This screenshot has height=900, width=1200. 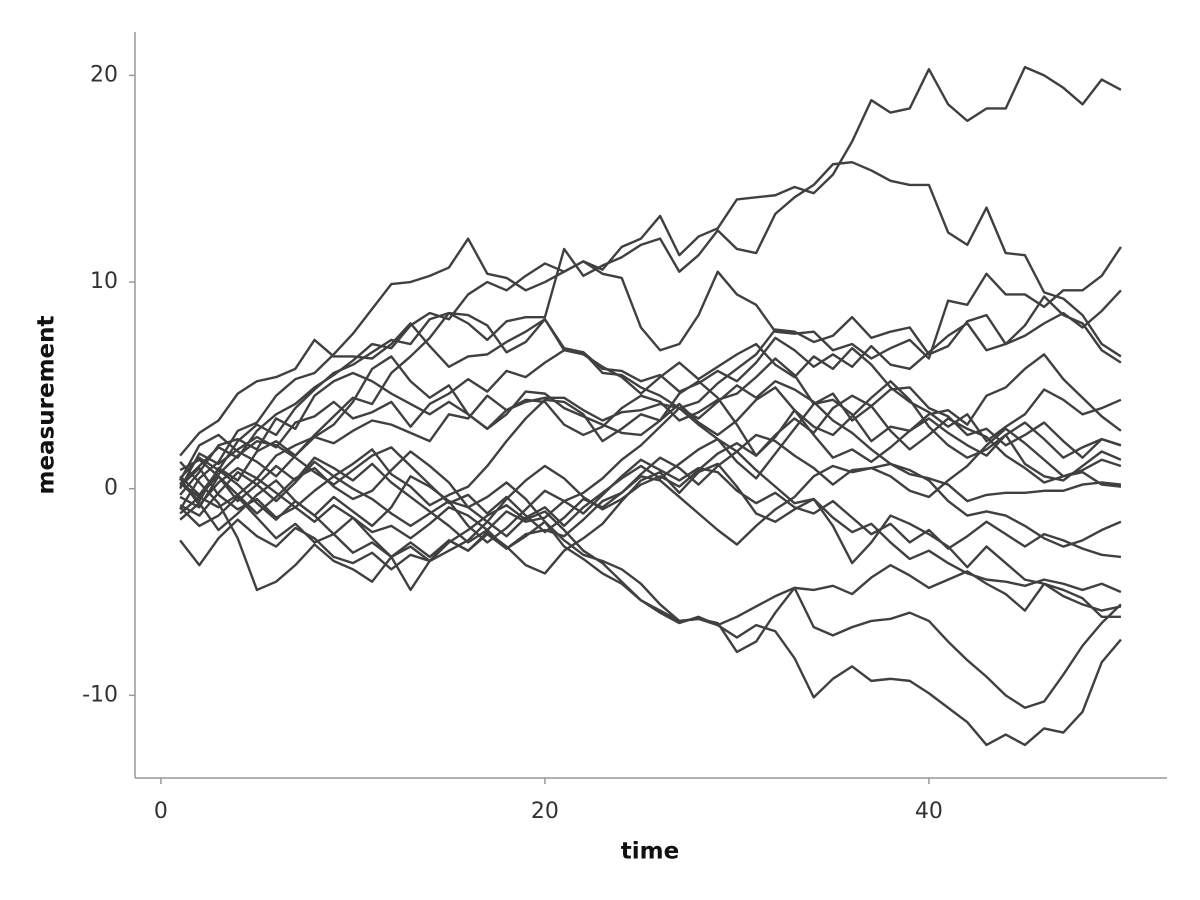 What do you see at coordinates (111, 488) in the screenshot?
I see `y-tick-label: 0` at bounding box center [111, 488].